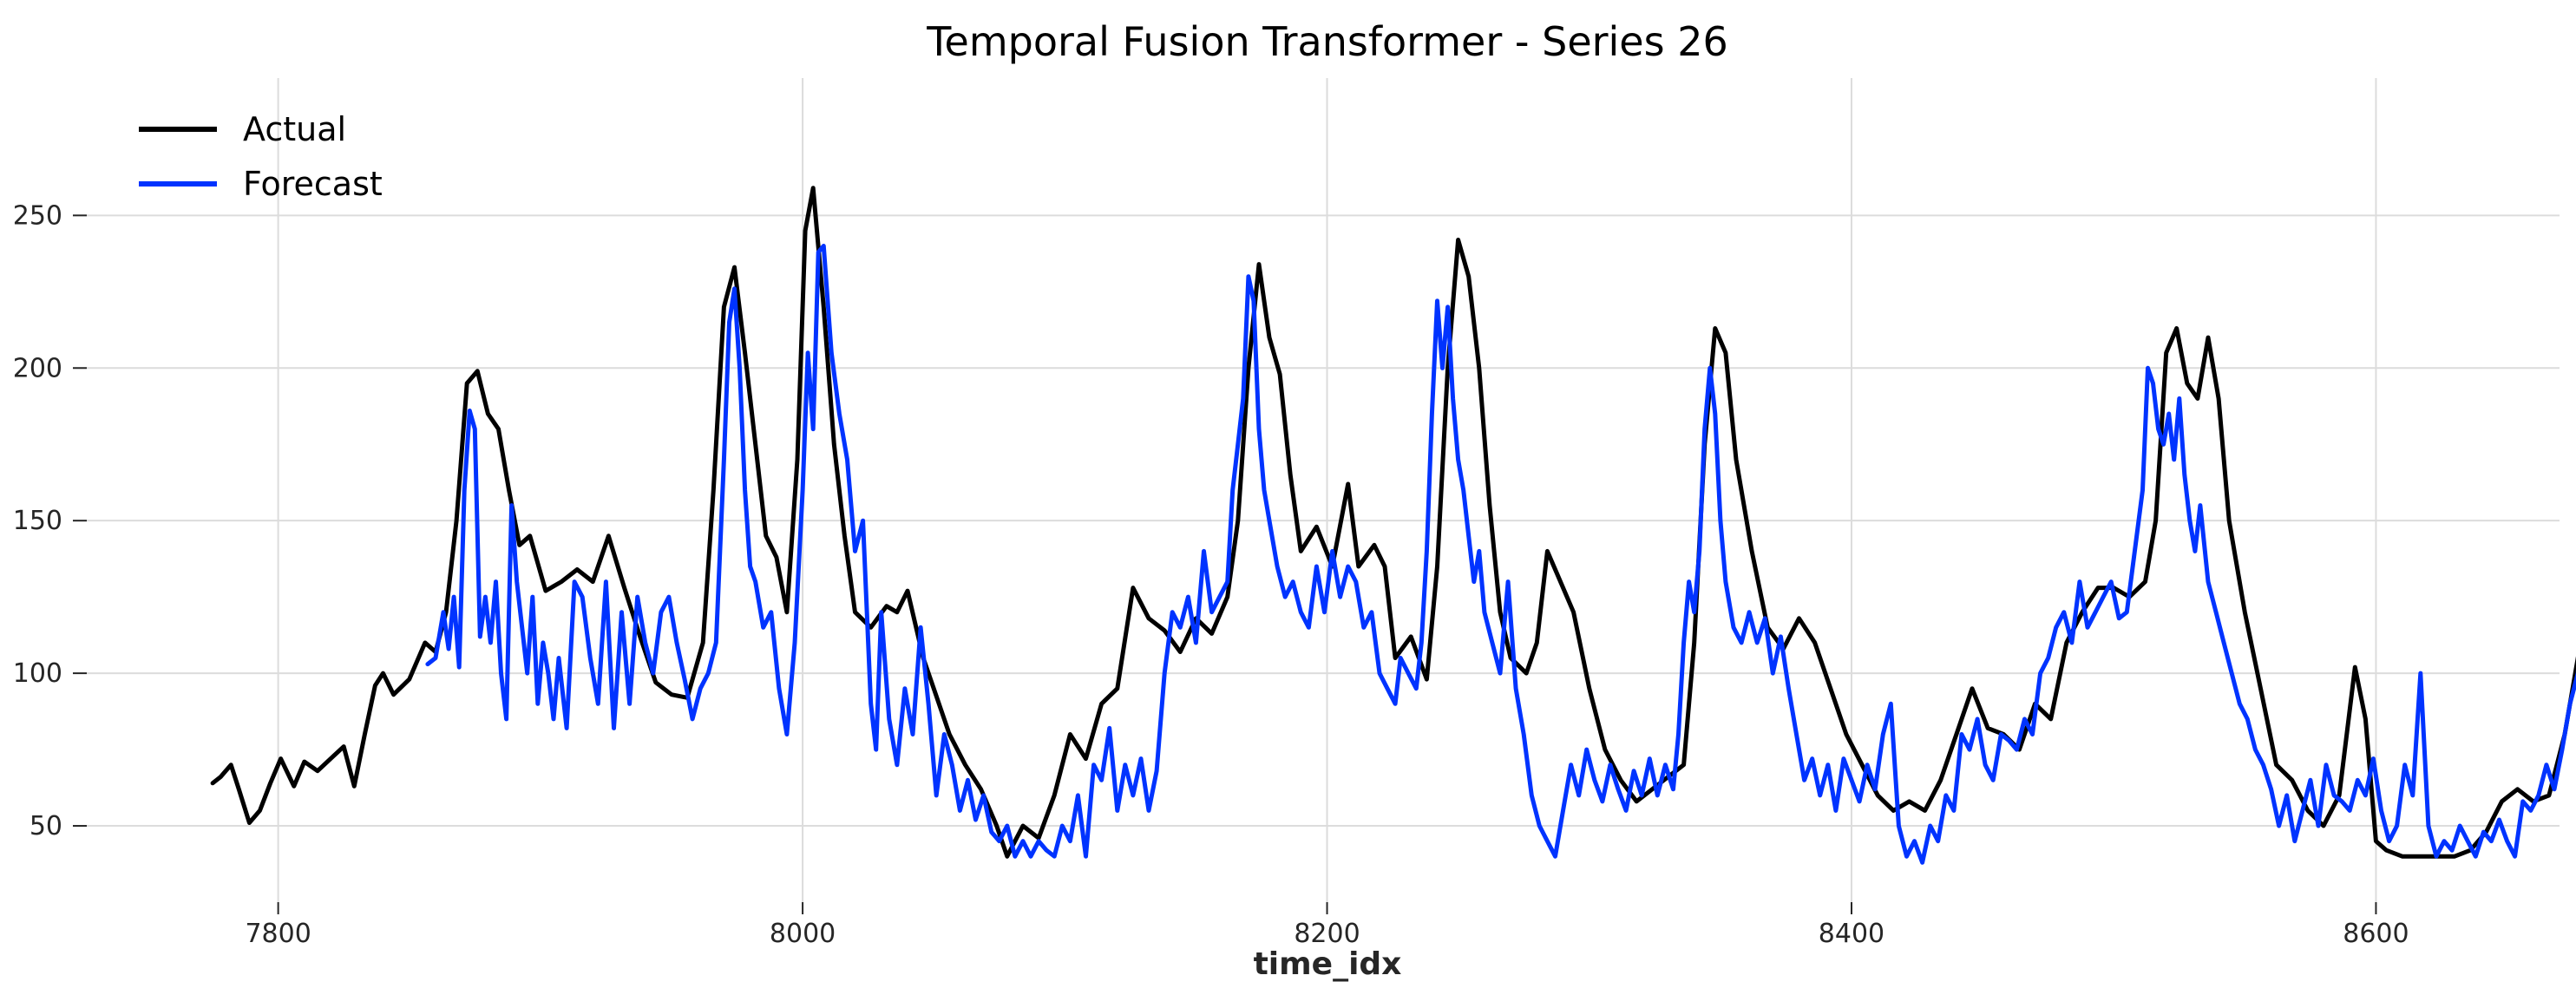  I want to click on x-tick-label: 8600, so click(2376, 934).